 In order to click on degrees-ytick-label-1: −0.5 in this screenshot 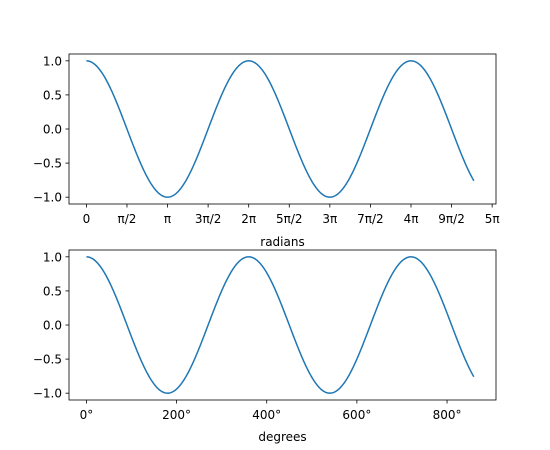, I will do `click(47, 360)`.